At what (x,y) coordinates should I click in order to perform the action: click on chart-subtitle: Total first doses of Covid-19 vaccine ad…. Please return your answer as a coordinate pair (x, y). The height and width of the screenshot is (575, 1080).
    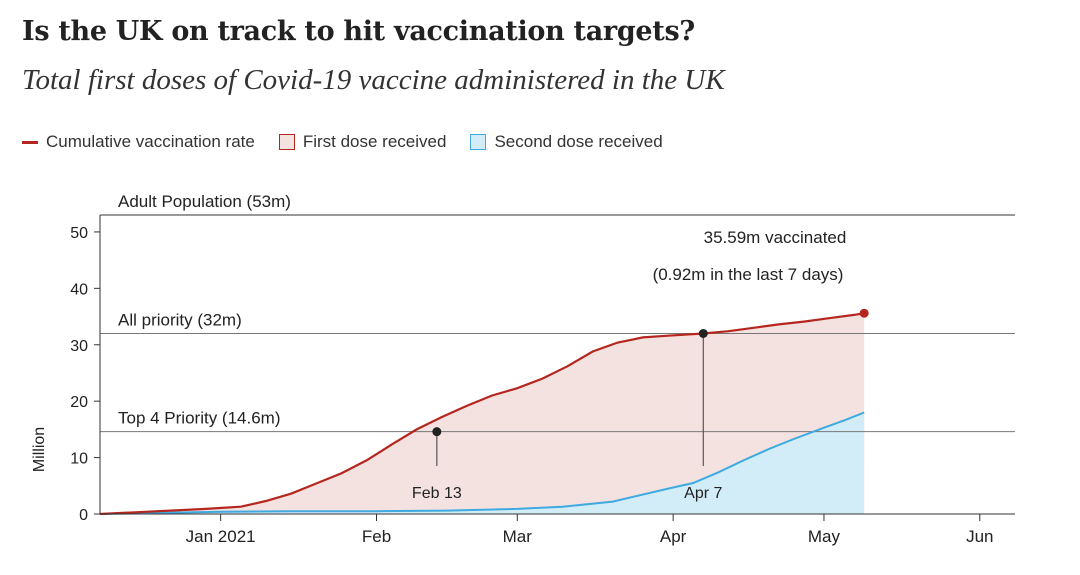
    Looking at the image, I should click on (373, 80).